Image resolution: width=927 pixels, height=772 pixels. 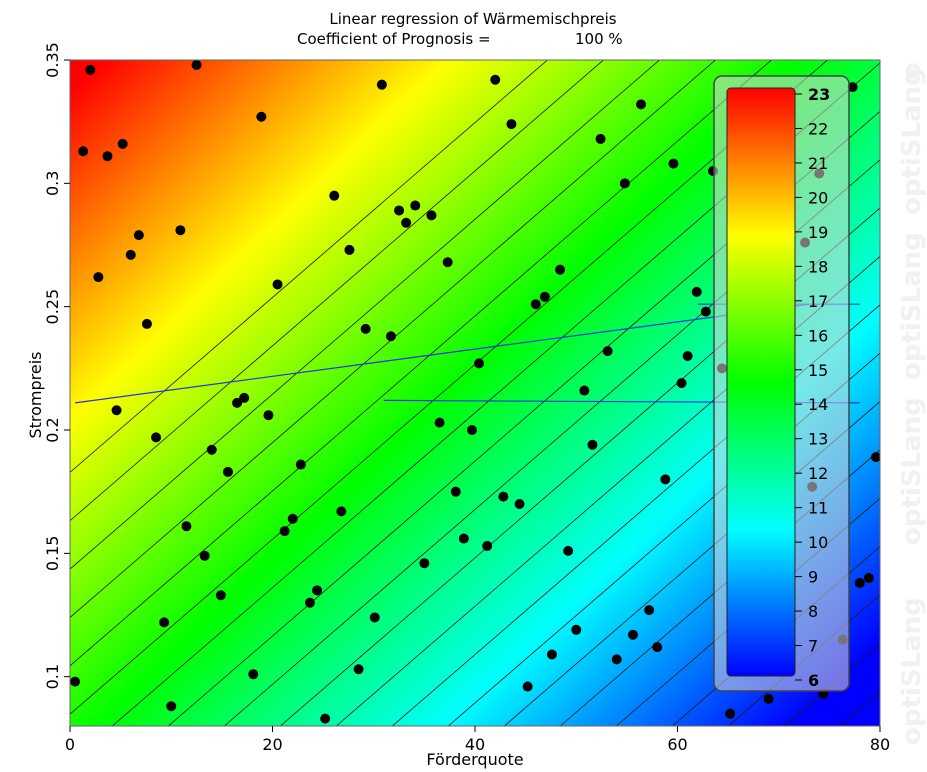 I want to click on y-tick-label: 0.15, so click(x=52, y=554).